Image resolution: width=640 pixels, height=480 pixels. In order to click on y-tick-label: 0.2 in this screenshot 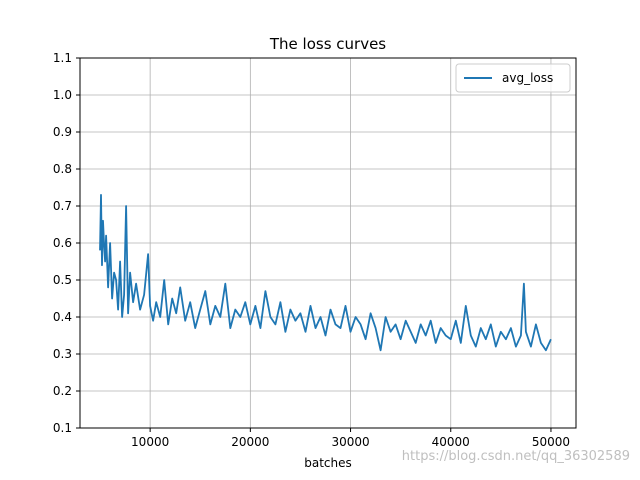, I will do `click(62, 391)`.